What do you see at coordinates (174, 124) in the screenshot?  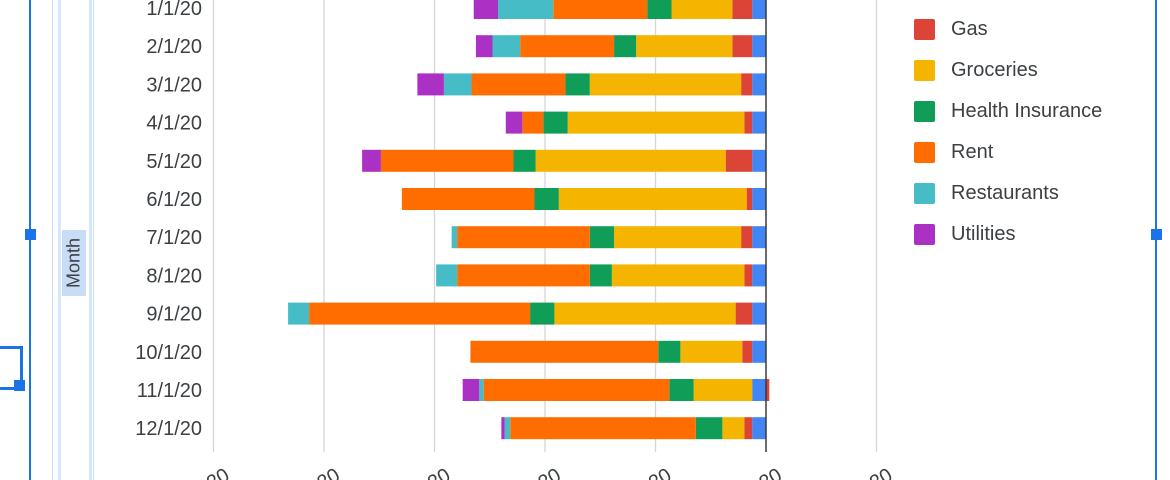 I see `y-tick-label: 4/1/20` at bounding box center [174, 124].